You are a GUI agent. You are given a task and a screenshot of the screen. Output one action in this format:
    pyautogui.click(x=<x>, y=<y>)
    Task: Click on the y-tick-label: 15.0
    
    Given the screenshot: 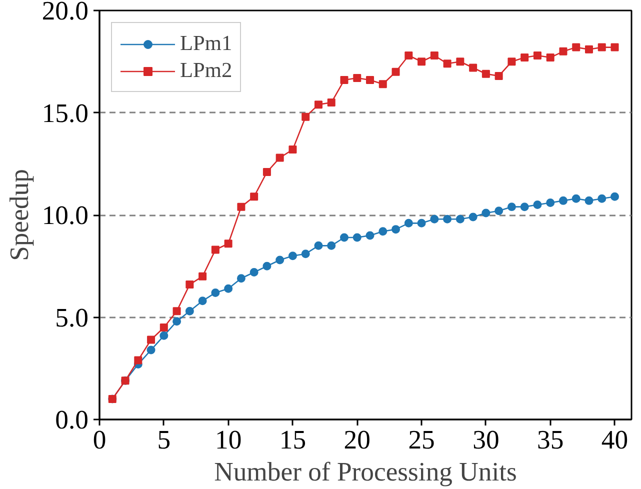 What is the action you would take?
    pyautogui.click(x=65, y=113)
    